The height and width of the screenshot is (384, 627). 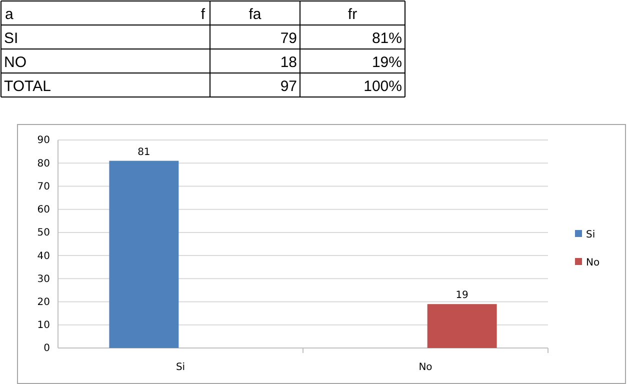 What do you see at coordinates (15, 62) in the screenshot?
I see `category-label: NO` at bounding box center [15, 62].